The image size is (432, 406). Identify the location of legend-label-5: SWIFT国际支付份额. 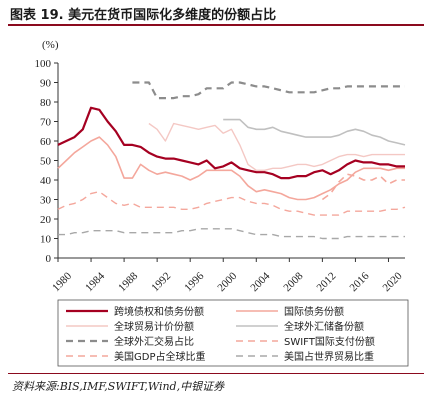
(329, 341).